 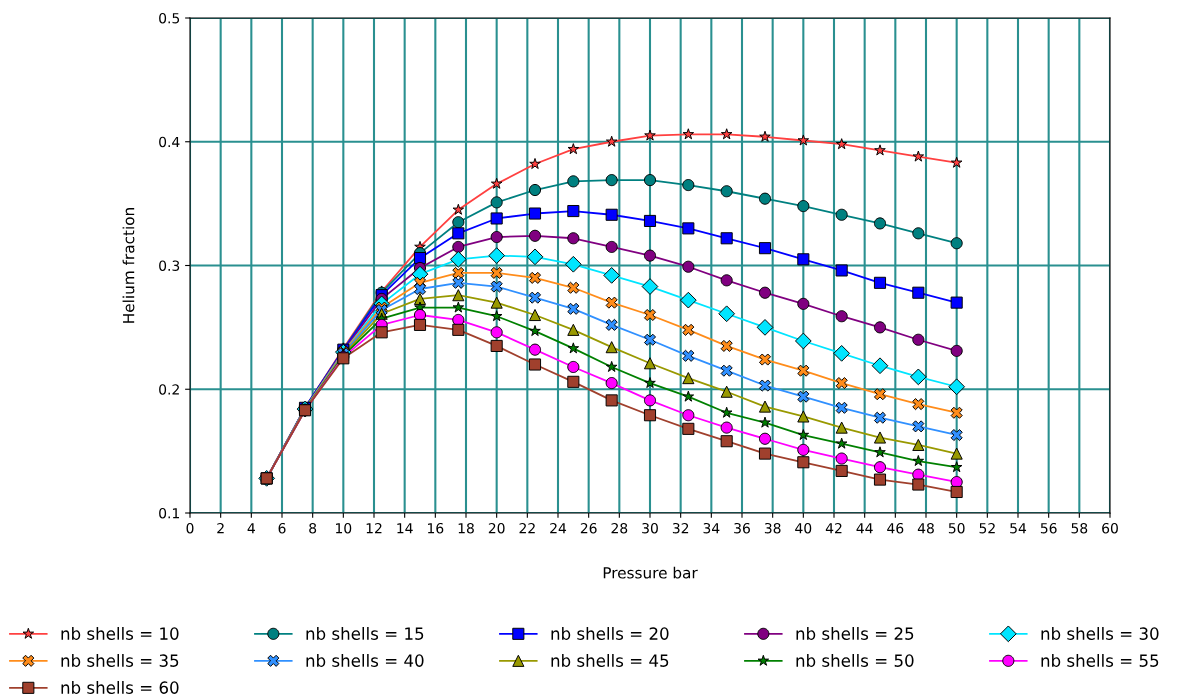 What do you see at coordinates (313, 528) in the screenshot?
I see `x-tick-label: 8` at bounding box center [313, 528].